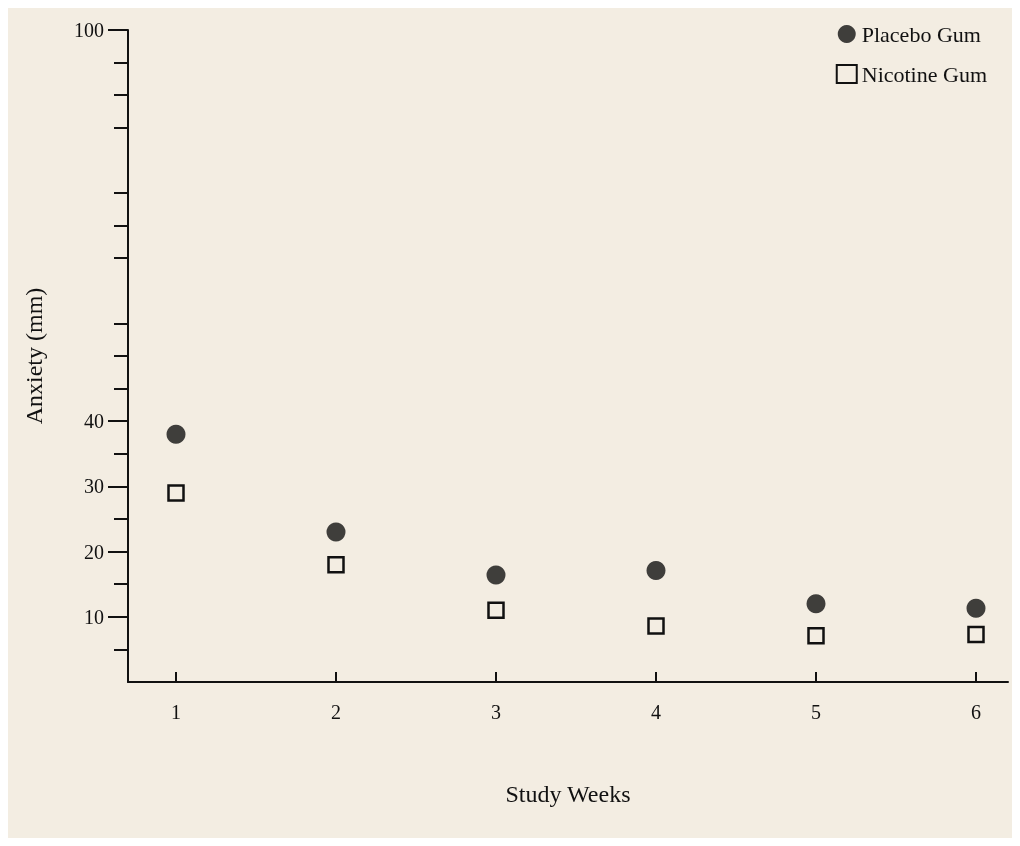 This screenshot has width=1020, height=846. Describe the element at coordinates (568, 794) in the screenshot. I see `x-axis-title: Study Weeks` at that location.